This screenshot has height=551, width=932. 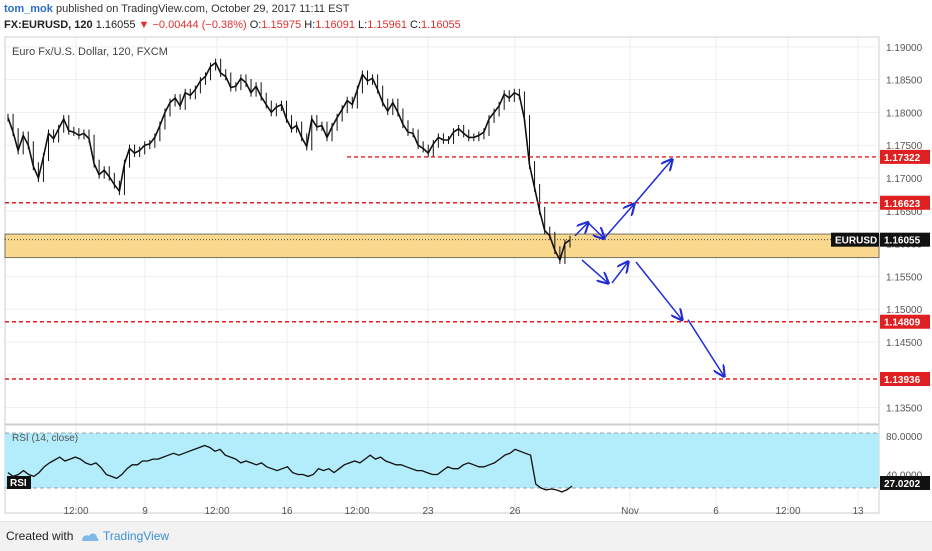 What do you see at coordinates (335, 25) in the screenshot?
I see `high-value: 1.16091` at bounding box center [335, 25].